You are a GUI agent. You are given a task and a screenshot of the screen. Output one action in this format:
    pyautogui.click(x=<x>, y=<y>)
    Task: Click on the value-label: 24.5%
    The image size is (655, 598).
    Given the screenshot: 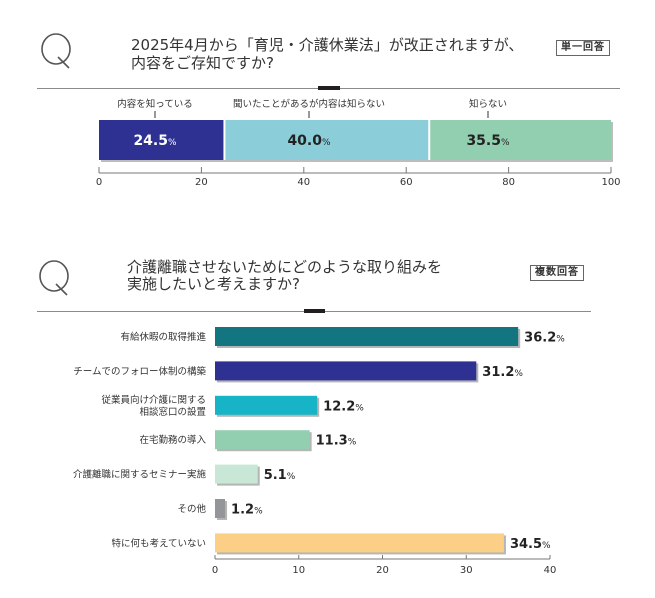 What is the action you would take?
    pyautogui.click(x=155, y=141)
    